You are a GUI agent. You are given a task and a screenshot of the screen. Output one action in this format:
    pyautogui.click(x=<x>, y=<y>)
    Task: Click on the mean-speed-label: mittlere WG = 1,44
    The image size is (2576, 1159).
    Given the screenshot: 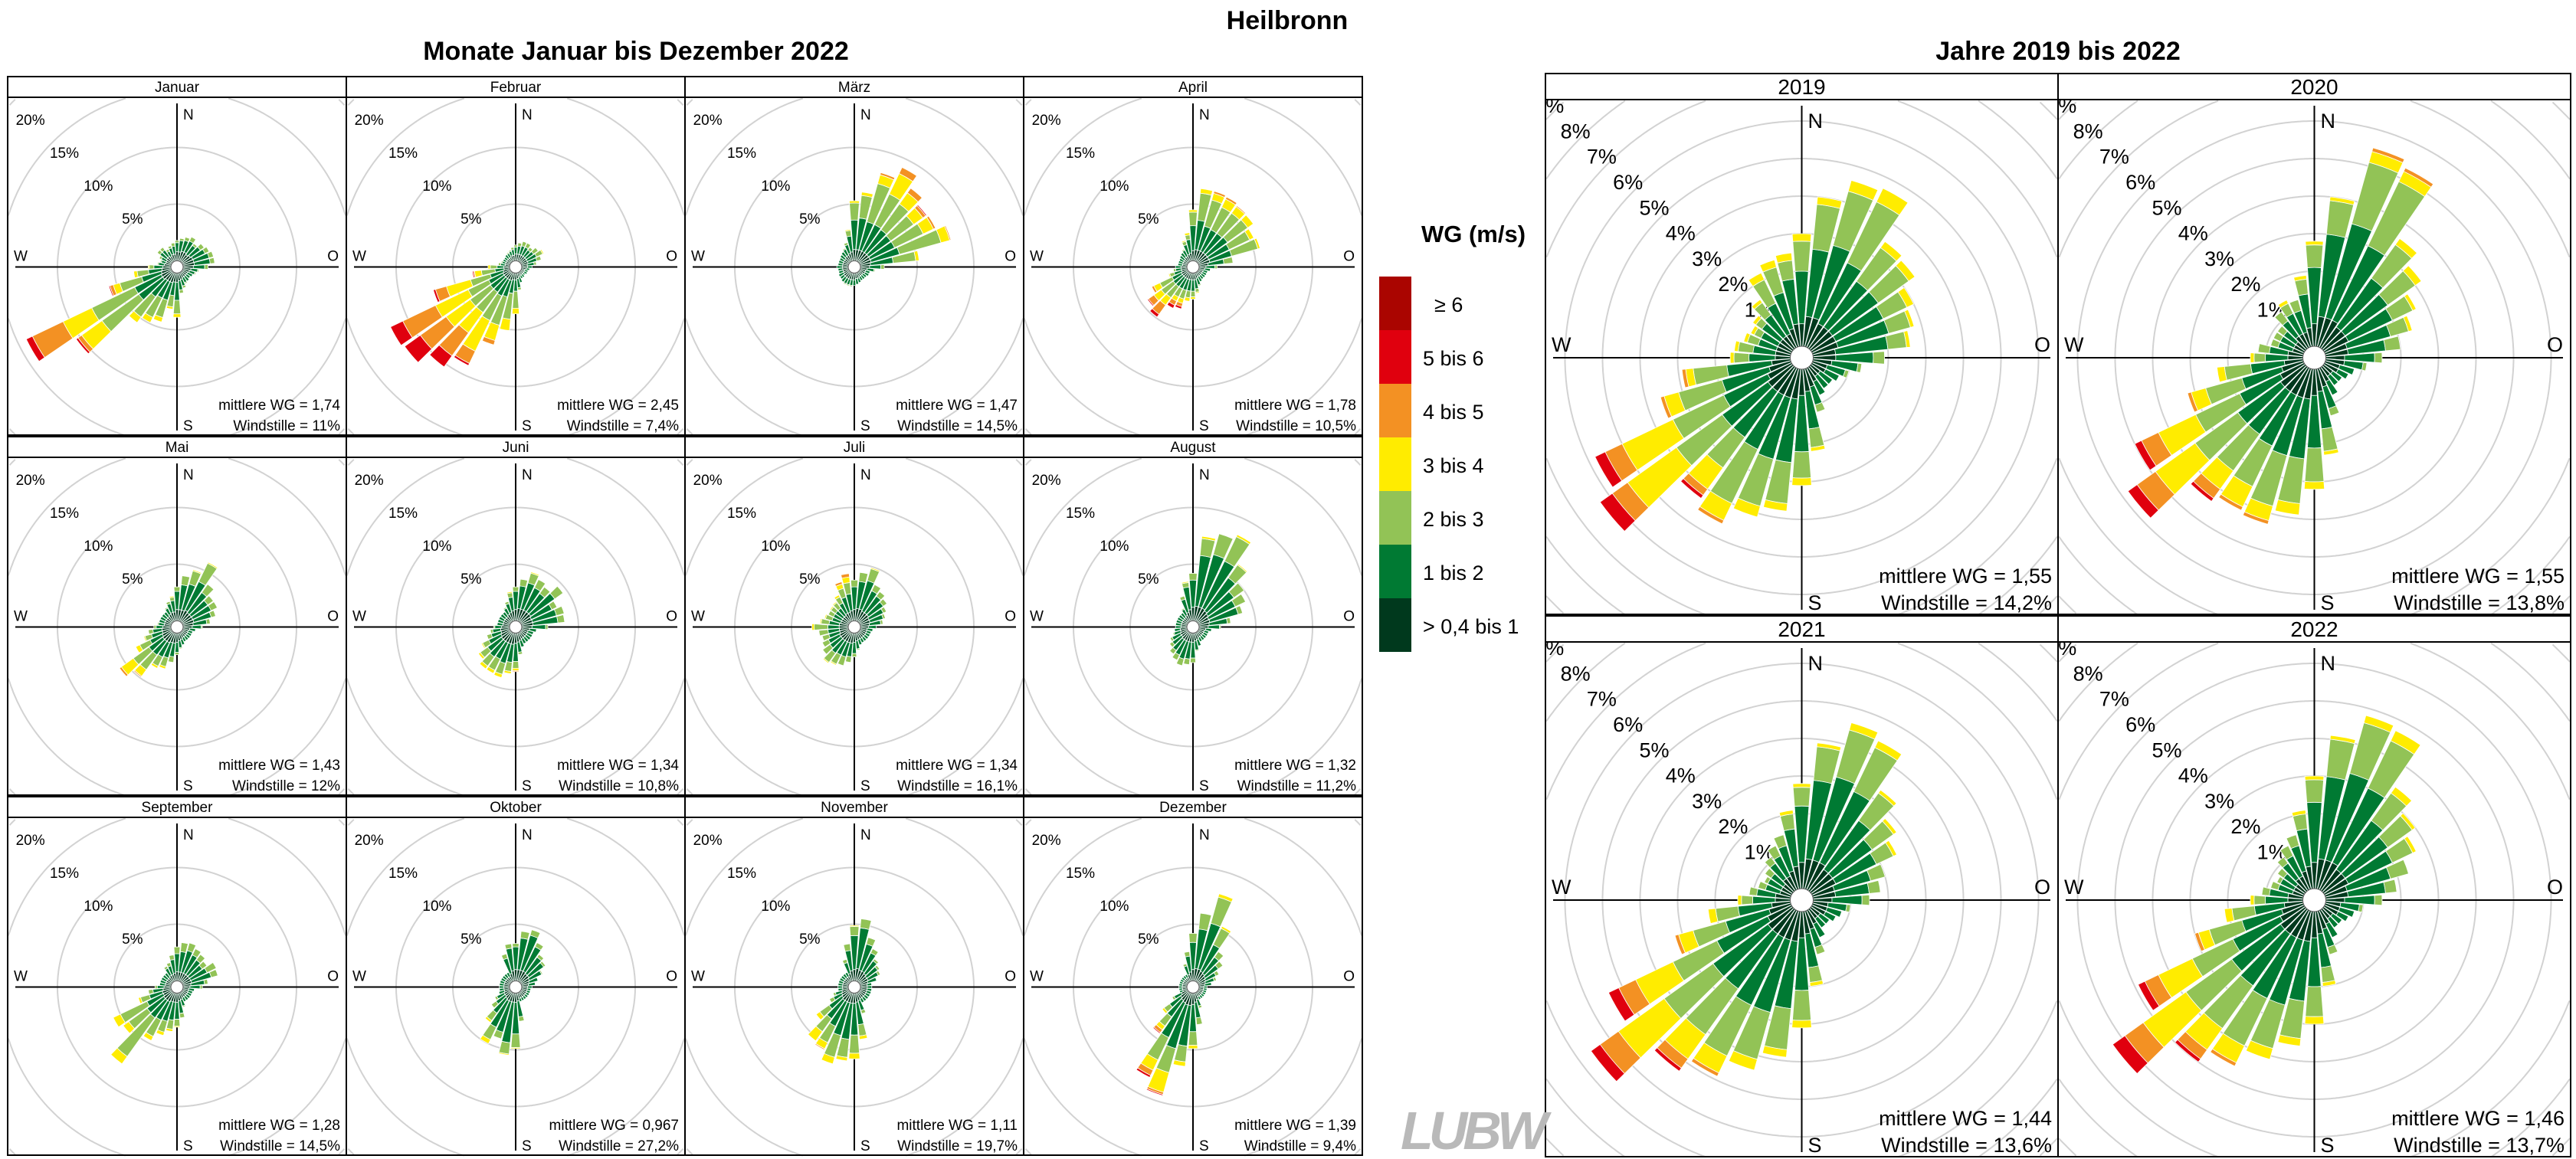 What is the action you would take?
    pyautogui.click(x=1966, y=1118)
    